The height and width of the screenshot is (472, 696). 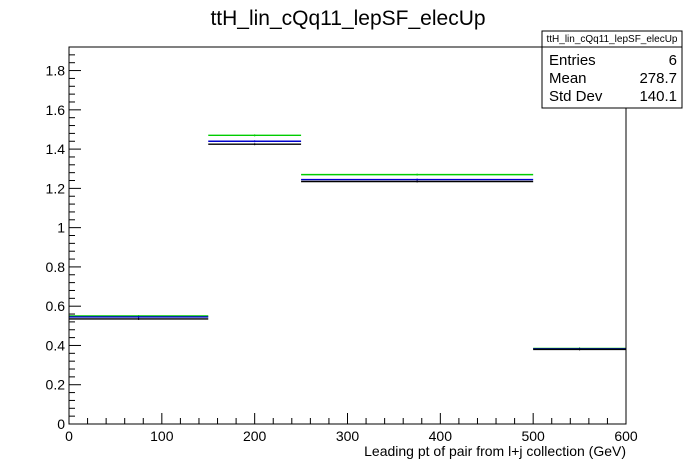 I want to click on x-tick-label: 200, so click(x=255, y=436).